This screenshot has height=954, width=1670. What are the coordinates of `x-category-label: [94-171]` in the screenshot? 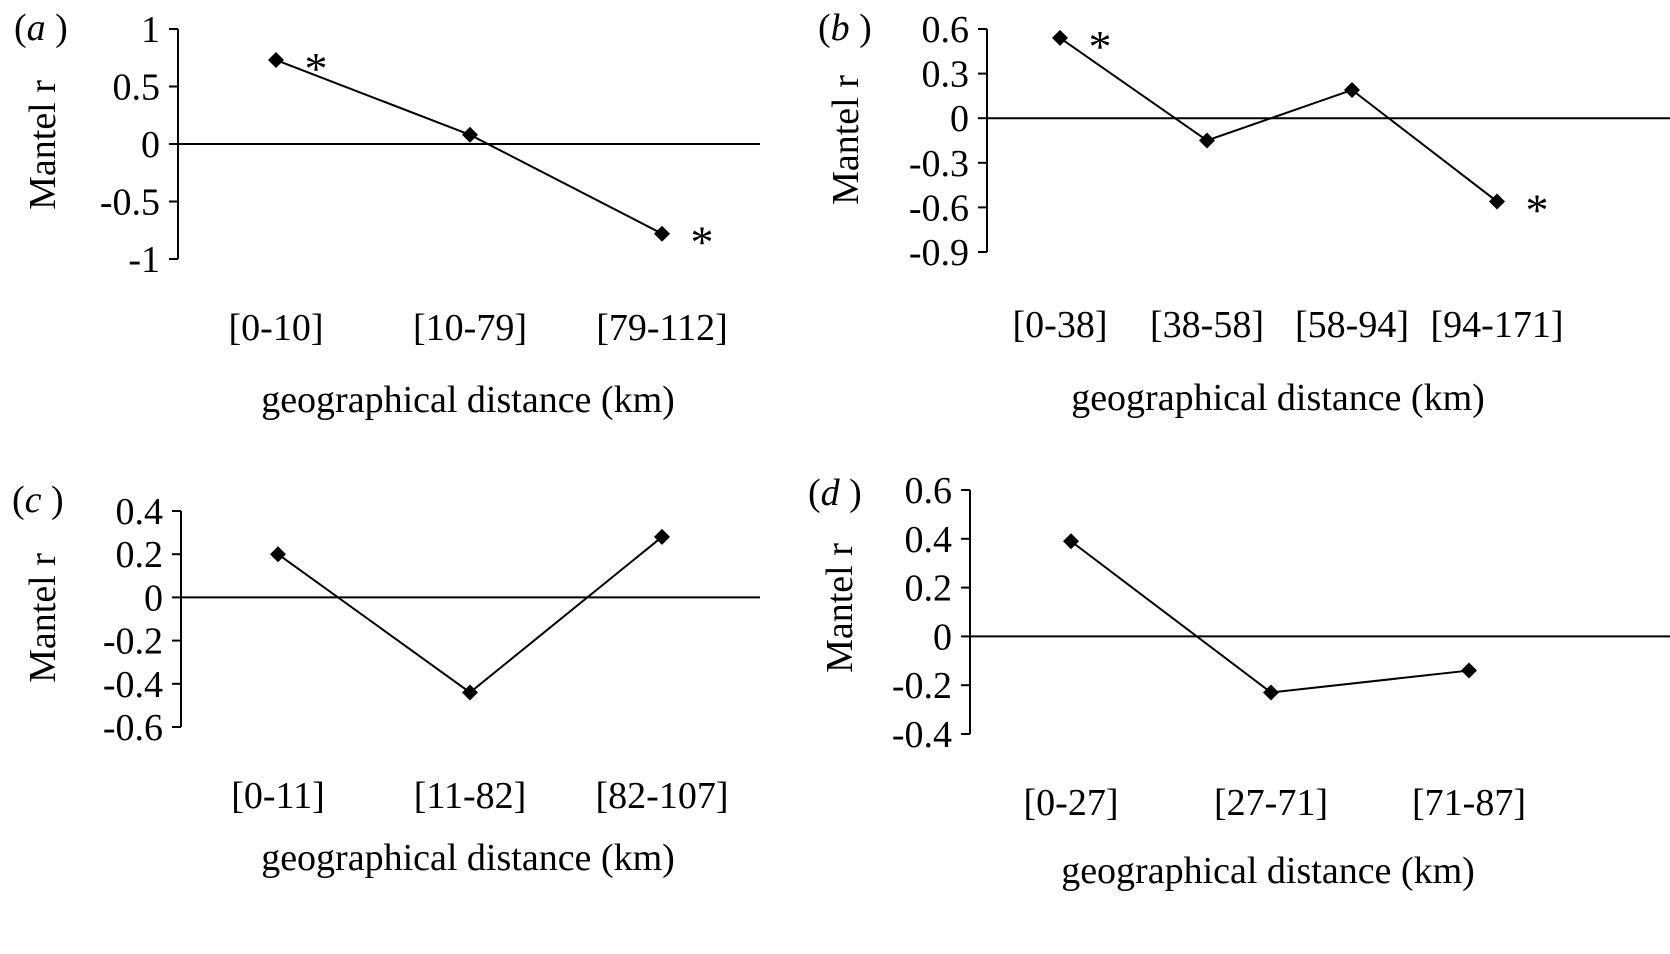 It's located at (1497, 325).